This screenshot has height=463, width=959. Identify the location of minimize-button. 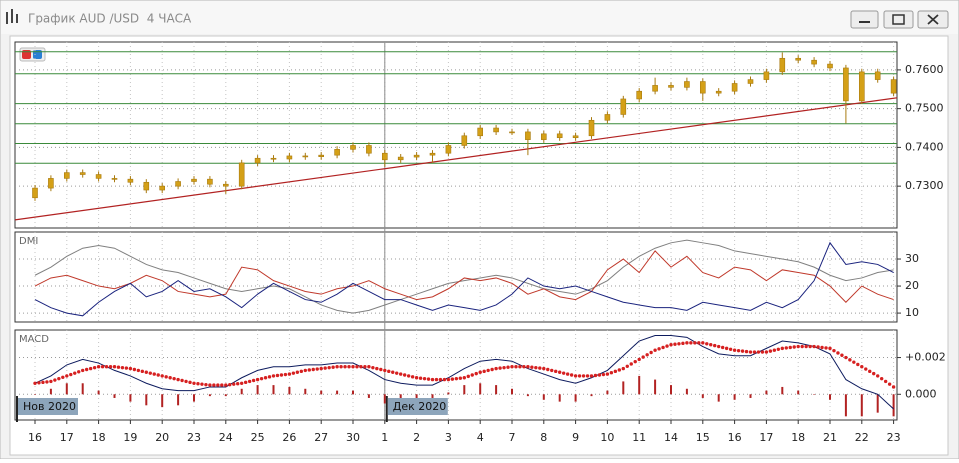
(864, 19).